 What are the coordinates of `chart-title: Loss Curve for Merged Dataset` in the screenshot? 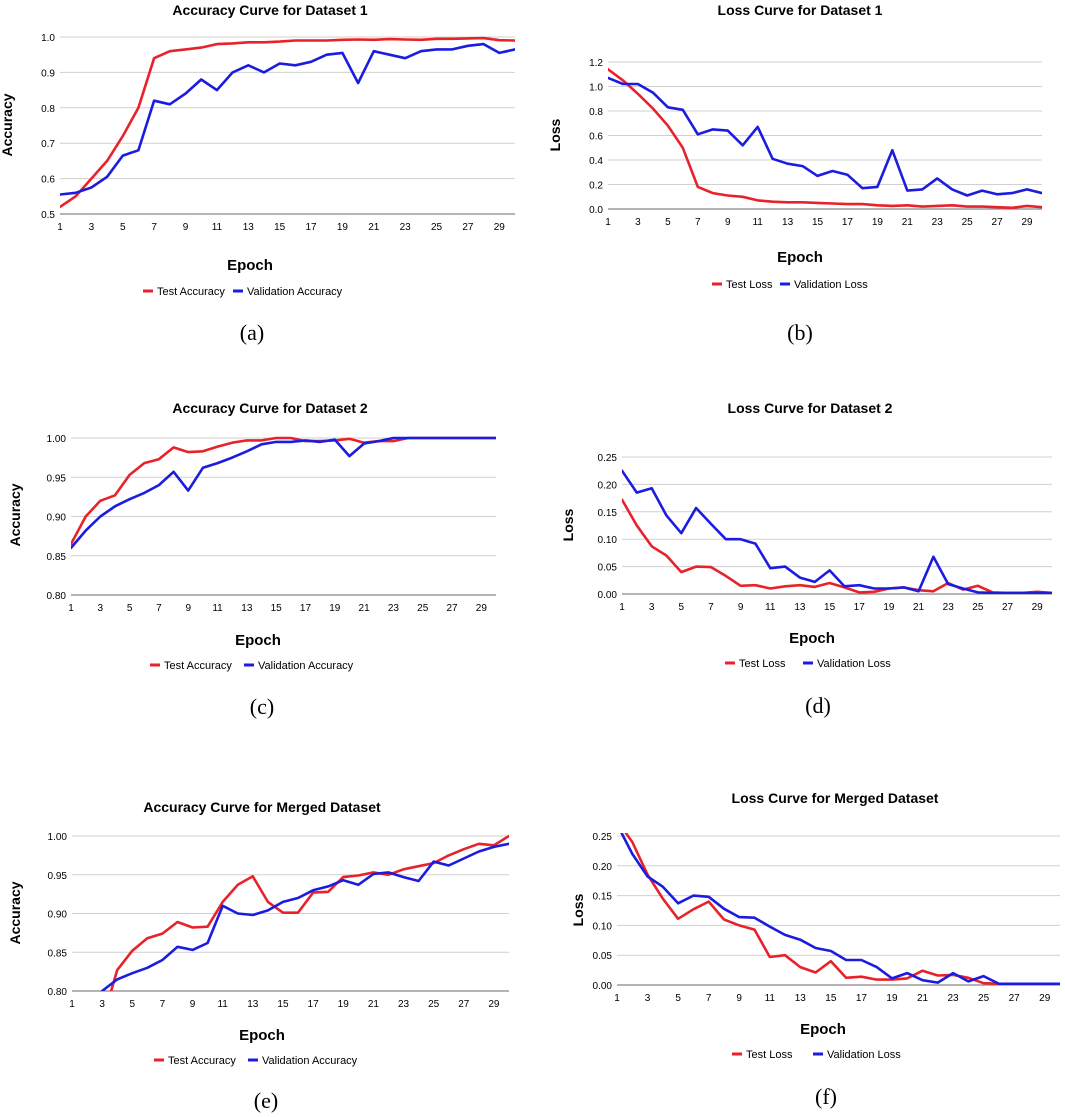 It's located at (835, 798).